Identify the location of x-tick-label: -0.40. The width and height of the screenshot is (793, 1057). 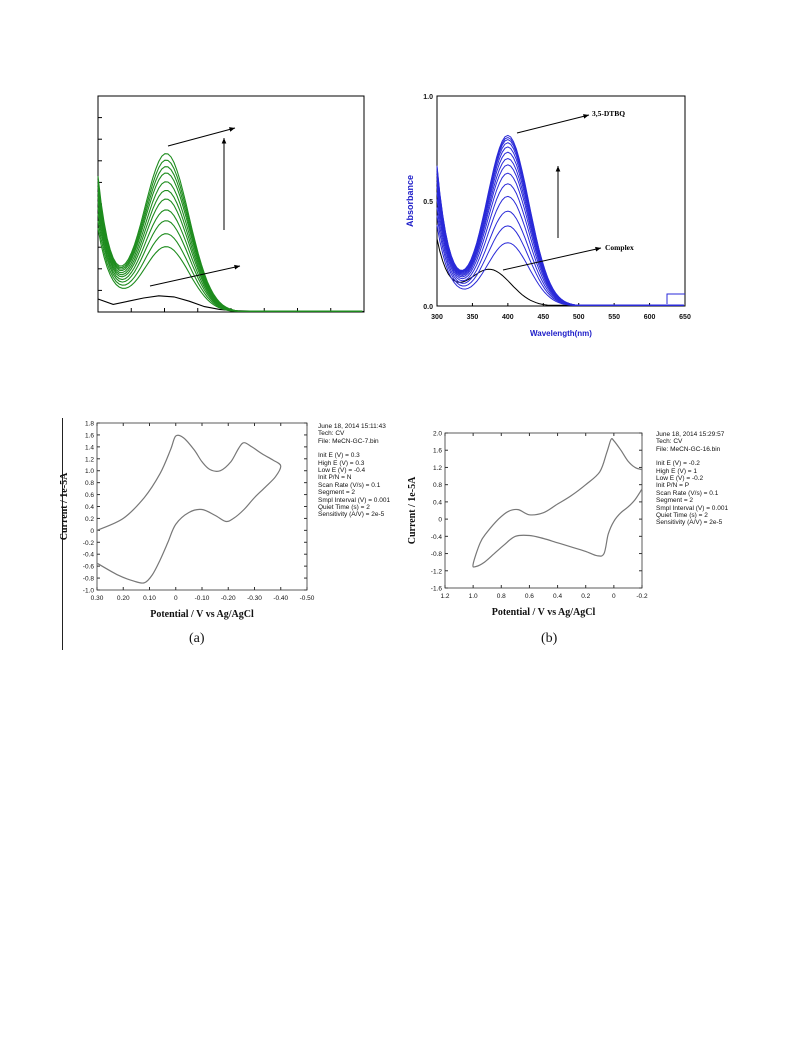
(280, 598).